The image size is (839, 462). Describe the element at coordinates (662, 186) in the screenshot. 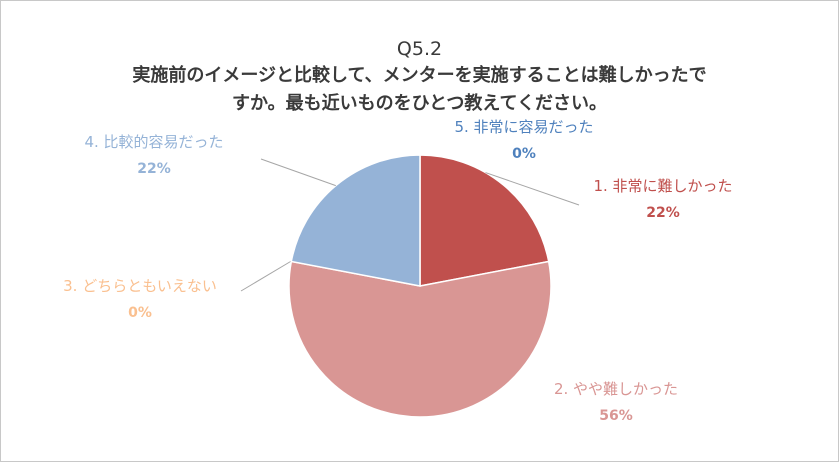

I see `slice-label-1: 1. 非常に難しかった` at that location.